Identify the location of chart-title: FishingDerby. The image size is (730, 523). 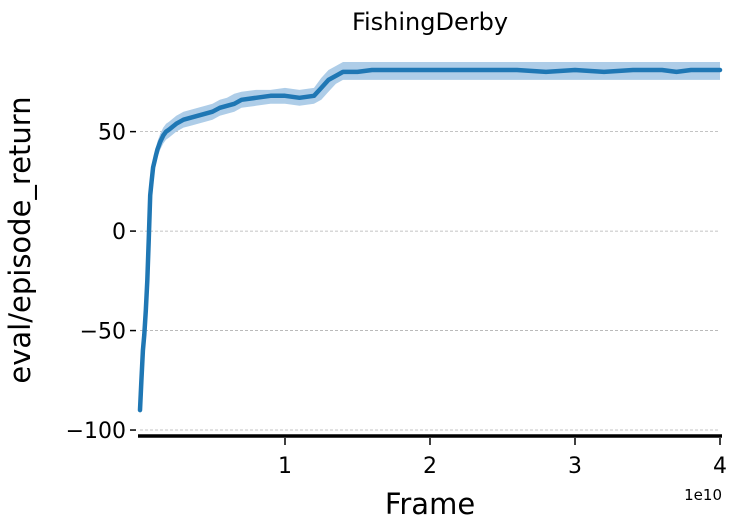
(430, 22).